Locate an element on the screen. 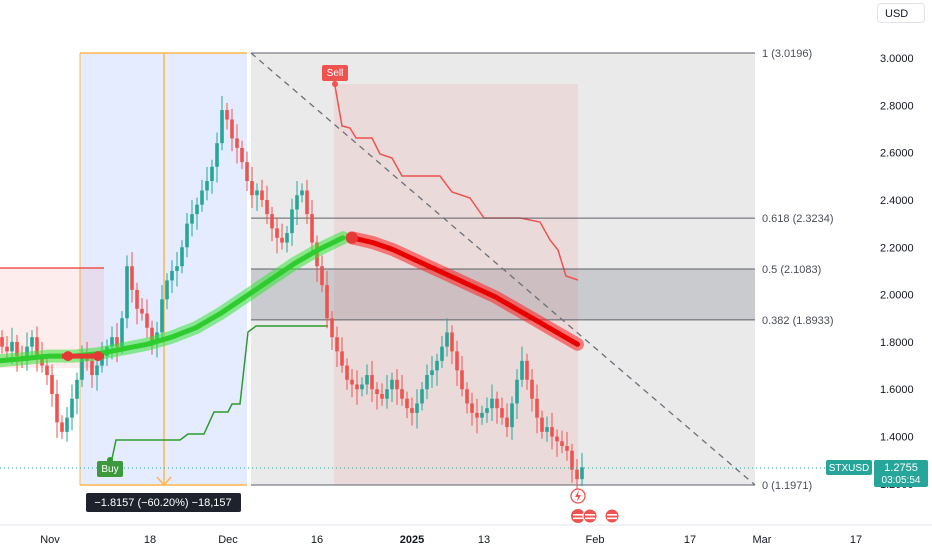  measure-label-box: −1.8157 (−60.20%) −18,157 is located at coordinates (163, 502).